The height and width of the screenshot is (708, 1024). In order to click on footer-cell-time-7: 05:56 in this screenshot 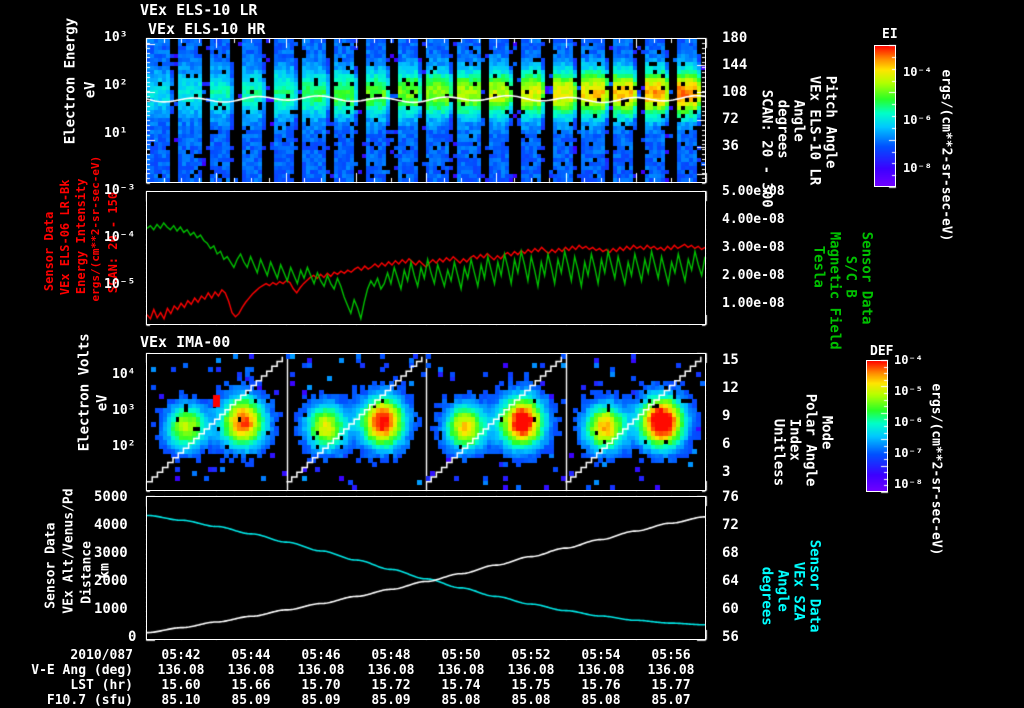, I will do `click(671, 655)`.